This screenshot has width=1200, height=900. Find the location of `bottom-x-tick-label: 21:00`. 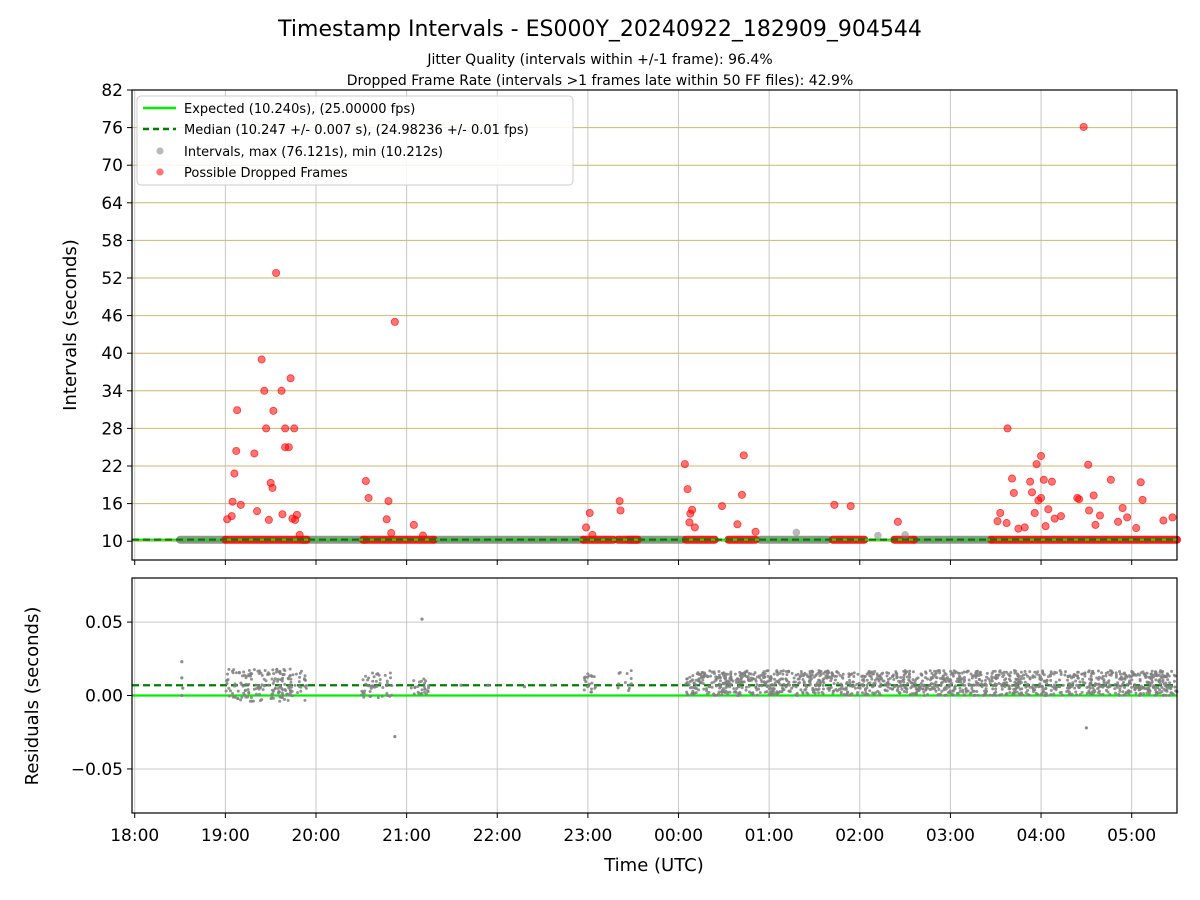

bottom-x-tick-label: 21:00 is located at coordinates (406, 836).